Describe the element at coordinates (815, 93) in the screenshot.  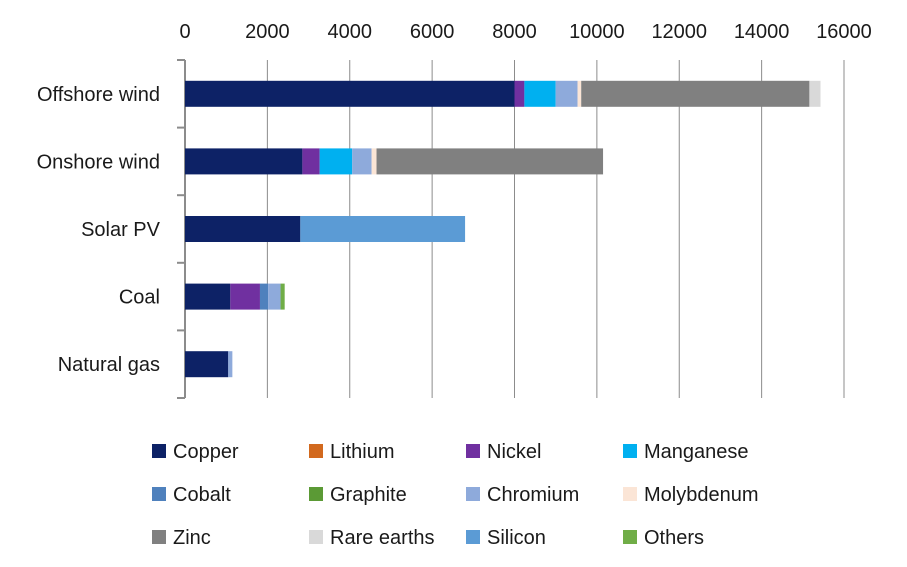
I see `bar-segment: Offshore wind – Rare earths` at that location.